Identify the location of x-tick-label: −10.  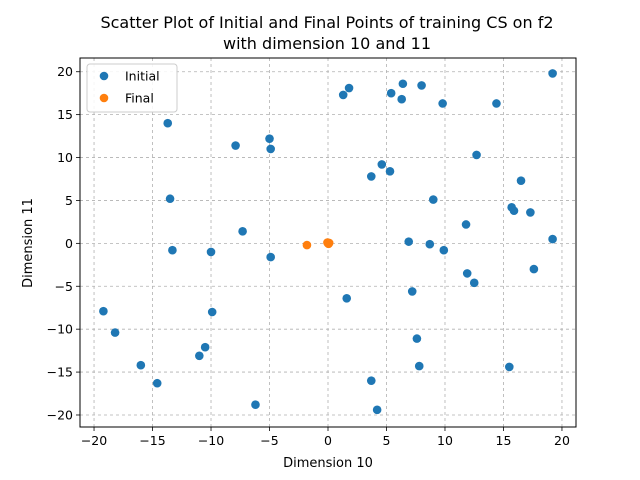
(211, 440).